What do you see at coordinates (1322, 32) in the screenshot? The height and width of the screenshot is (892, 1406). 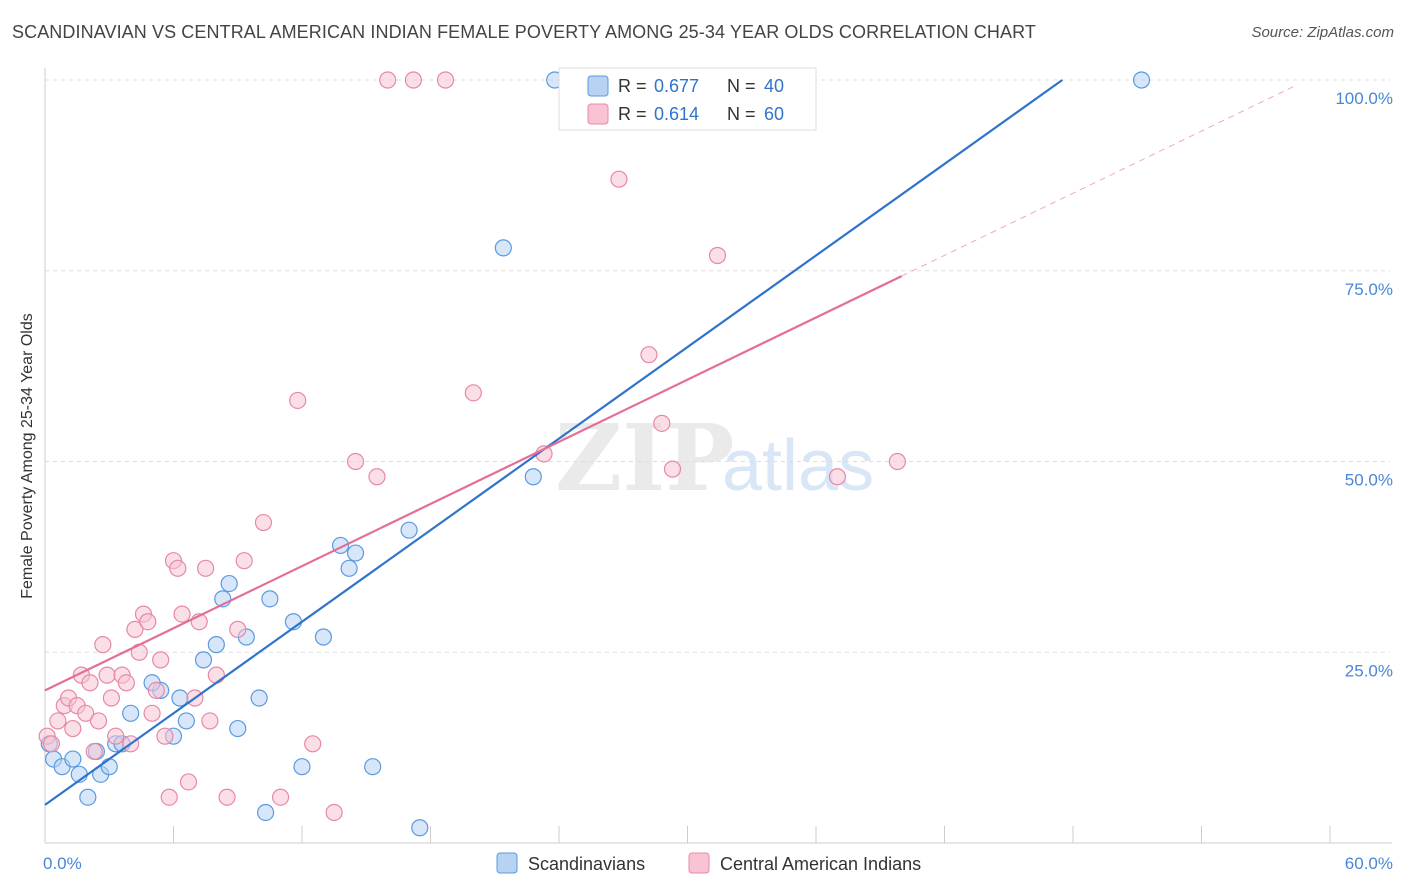 I see `chart-source: Source: ZipAtlas.com` at bounding box center [1322, 32].